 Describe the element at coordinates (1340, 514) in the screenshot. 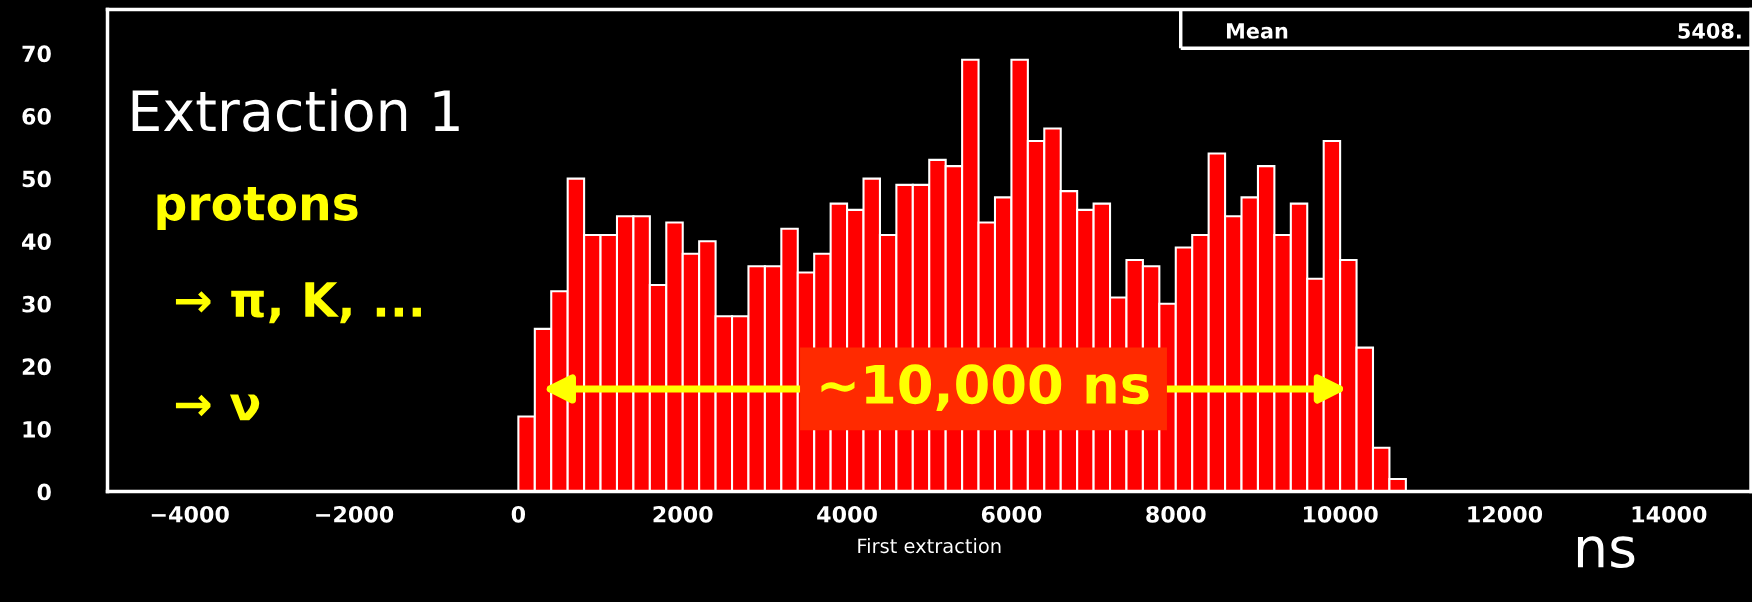

I see `x-tick-label: 10000` at that location.